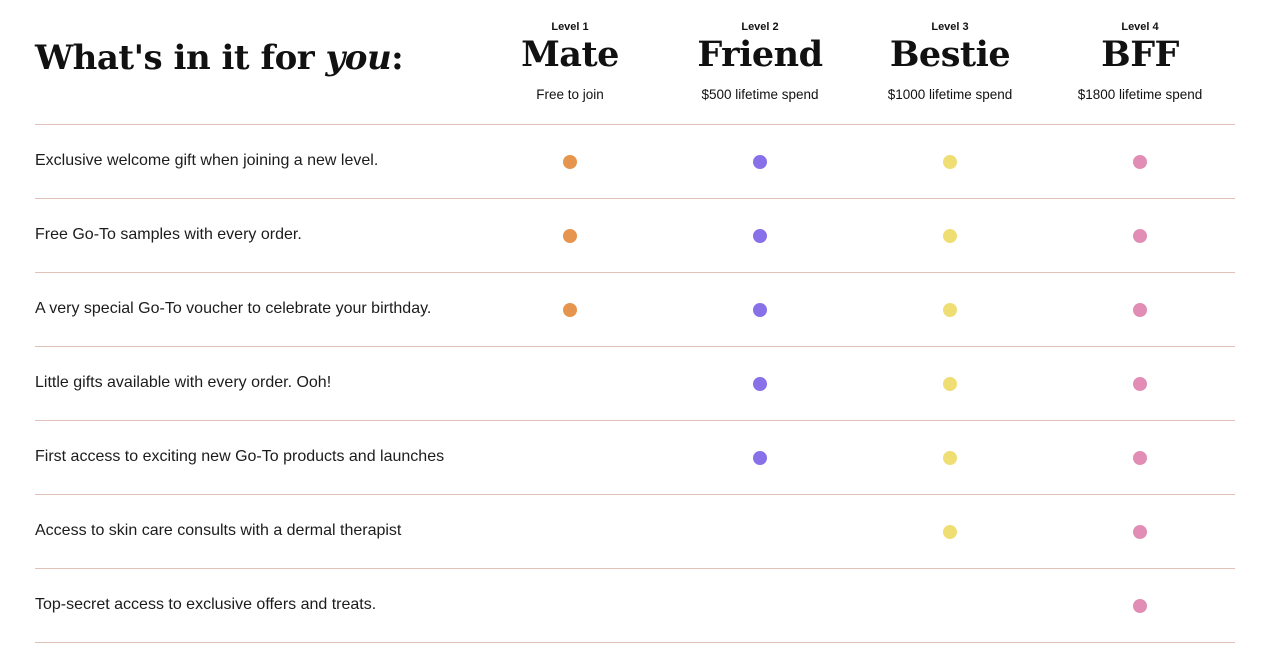 The height and width of the screenshot is (663, 1278). I want to click on tier-column-header-bestie: Level 3 Bestie $1000 lifetime spend, so click(950, 62).